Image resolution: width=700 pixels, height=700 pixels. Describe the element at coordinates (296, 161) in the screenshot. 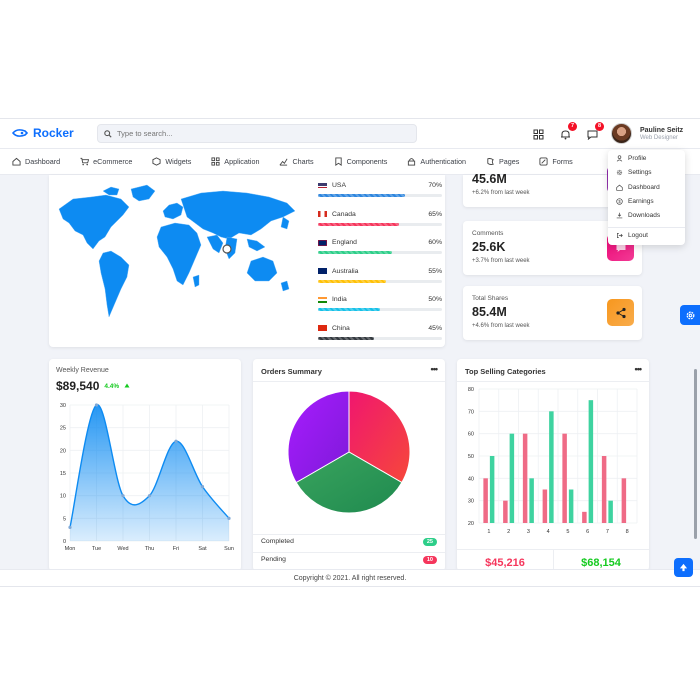

I see `nav-item-charts: Charts` at that location.